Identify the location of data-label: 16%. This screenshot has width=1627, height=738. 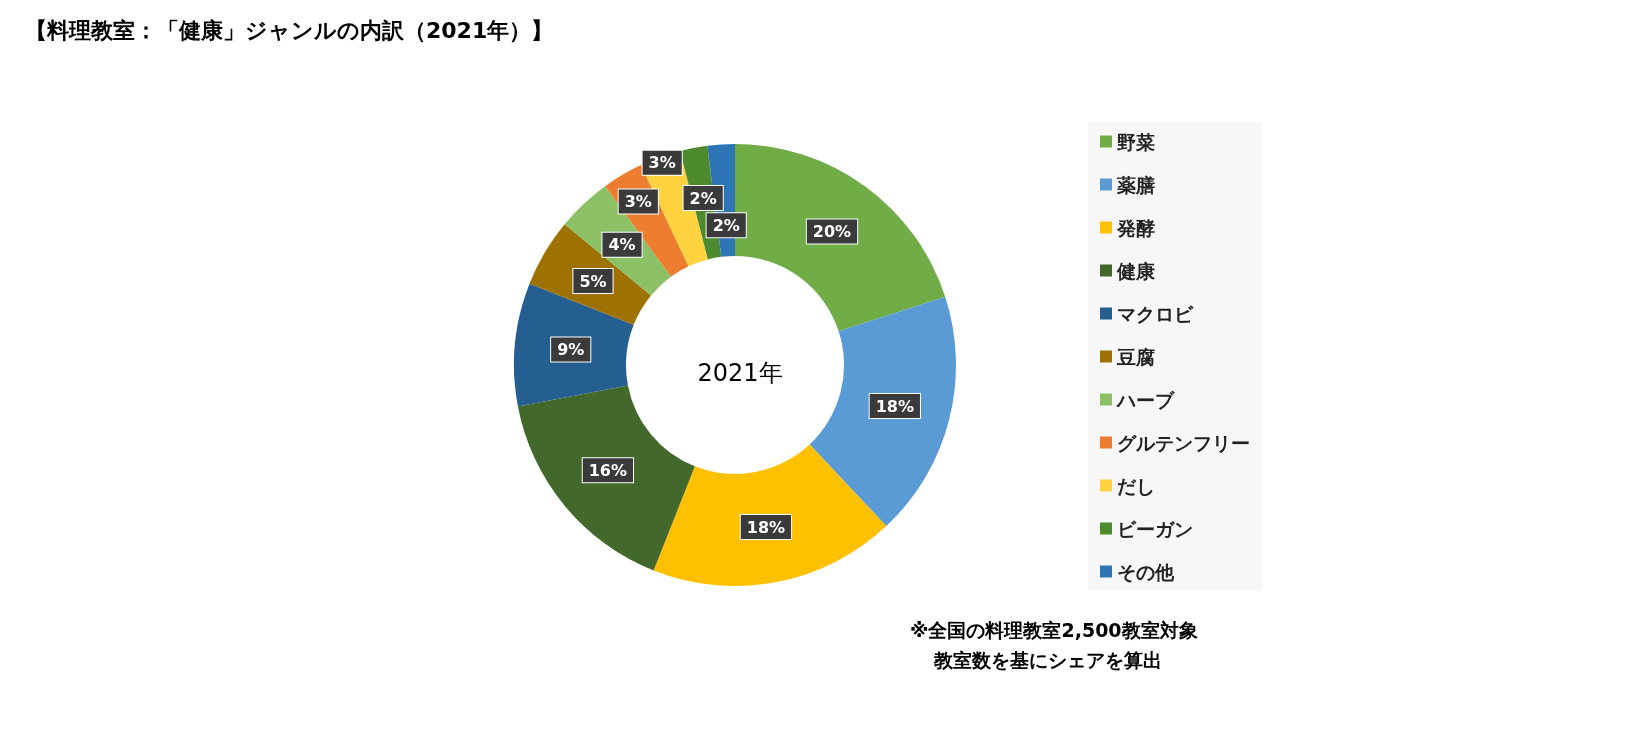
(608, 470).